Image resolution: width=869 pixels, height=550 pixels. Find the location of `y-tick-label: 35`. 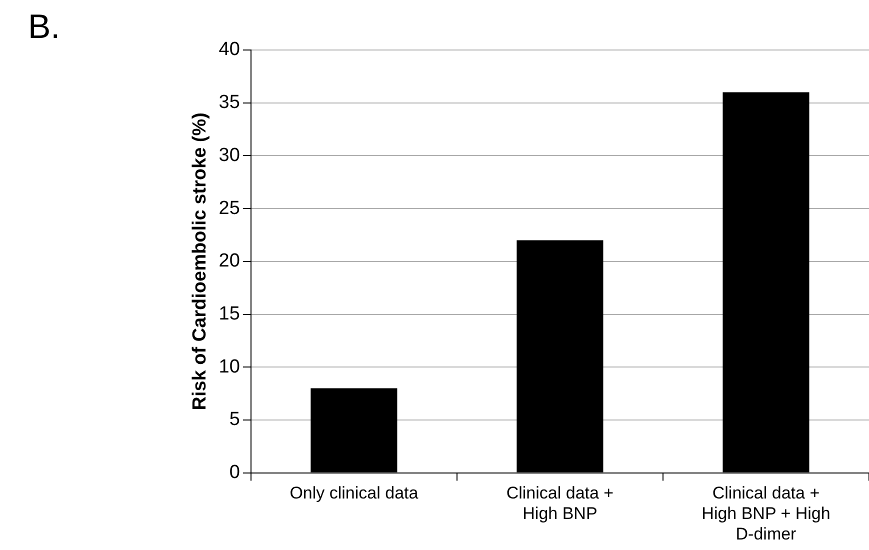

y-tick-label: 35 is located at coordinates (229, 103).